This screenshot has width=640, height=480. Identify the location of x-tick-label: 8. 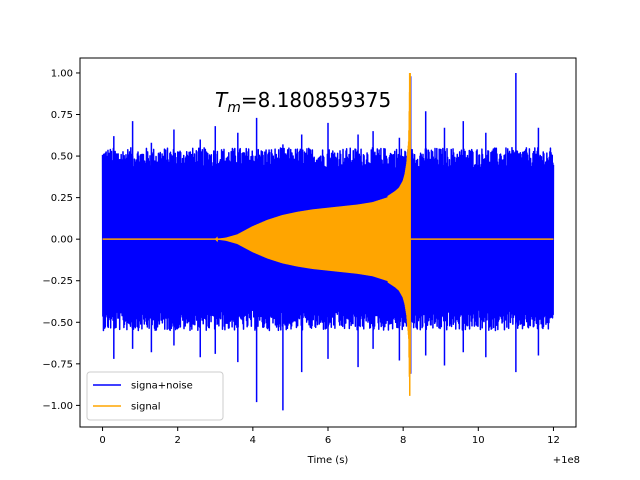
(403, 440).